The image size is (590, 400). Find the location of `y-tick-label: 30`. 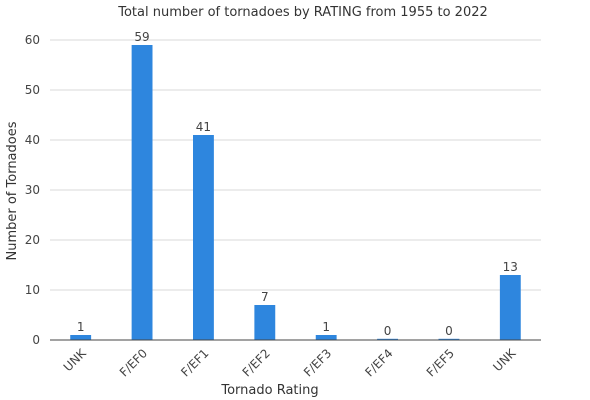

y-tick-label: 30 is located at coordinates (32, 190).